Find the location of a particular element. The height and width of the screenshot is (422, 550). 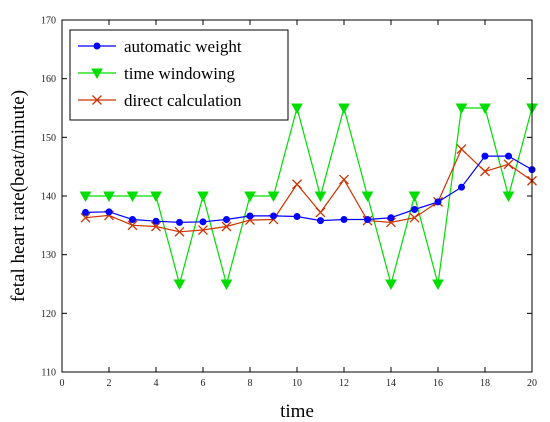

x-tick-label: 16 is located at coordinates (438, 383).